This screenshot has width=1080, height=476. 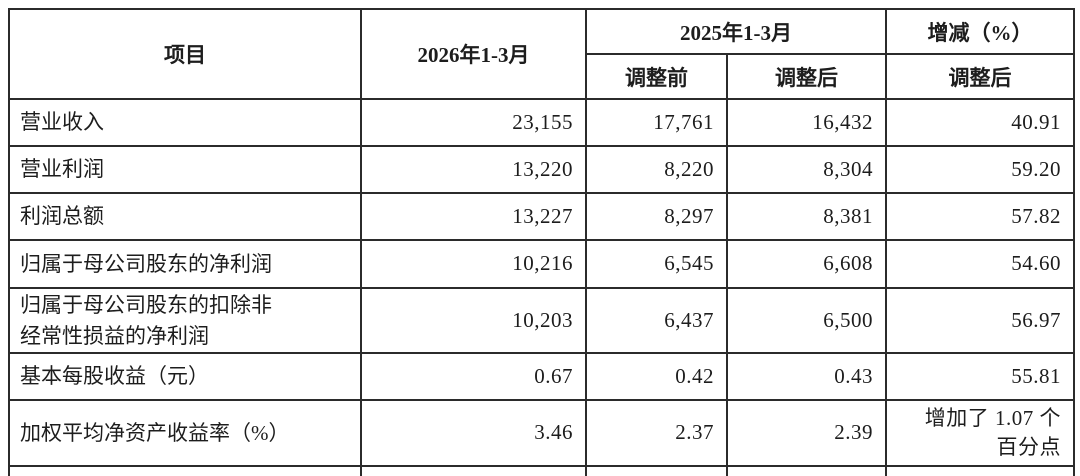 What do you see at coordinates (656, 216) in the screenshot?
I see `value-2025-before: 8,297` at bounding box center [656, 216].